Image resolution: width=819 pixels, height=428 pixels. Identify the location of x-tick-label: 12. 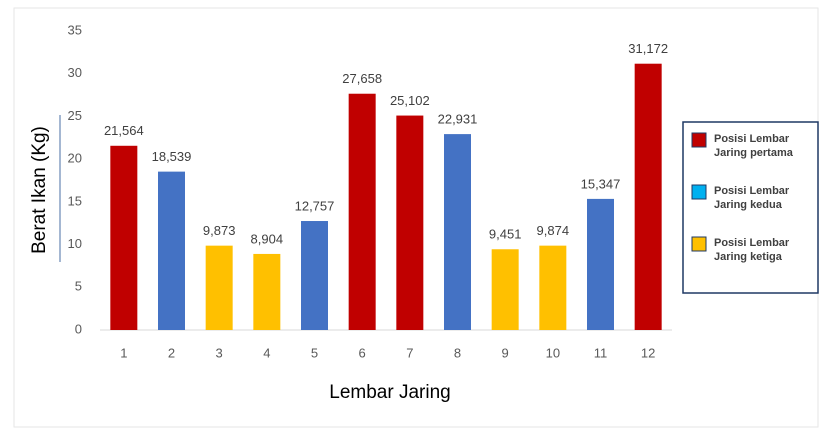
(648, 352).